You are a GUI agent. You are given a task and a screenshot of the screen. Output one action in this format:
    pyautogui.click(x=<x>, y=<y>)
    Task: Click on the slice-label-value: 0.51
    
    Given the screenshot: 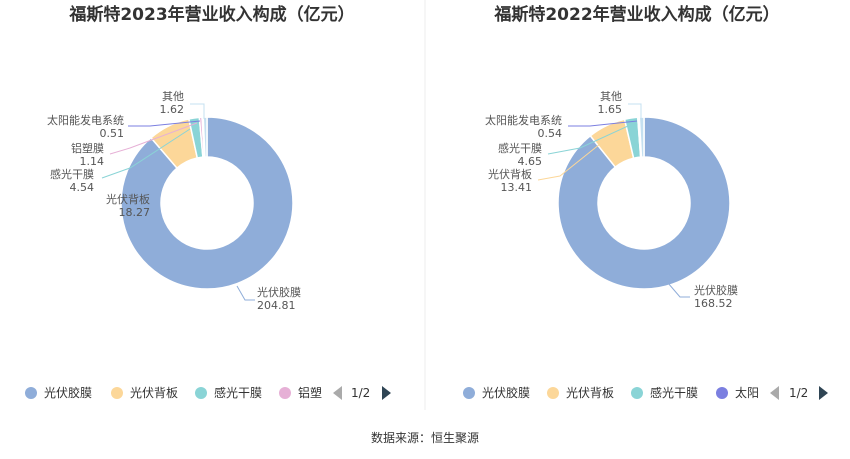 What is the action you would take?
    pyautogui.click(x=112, y=133)
    